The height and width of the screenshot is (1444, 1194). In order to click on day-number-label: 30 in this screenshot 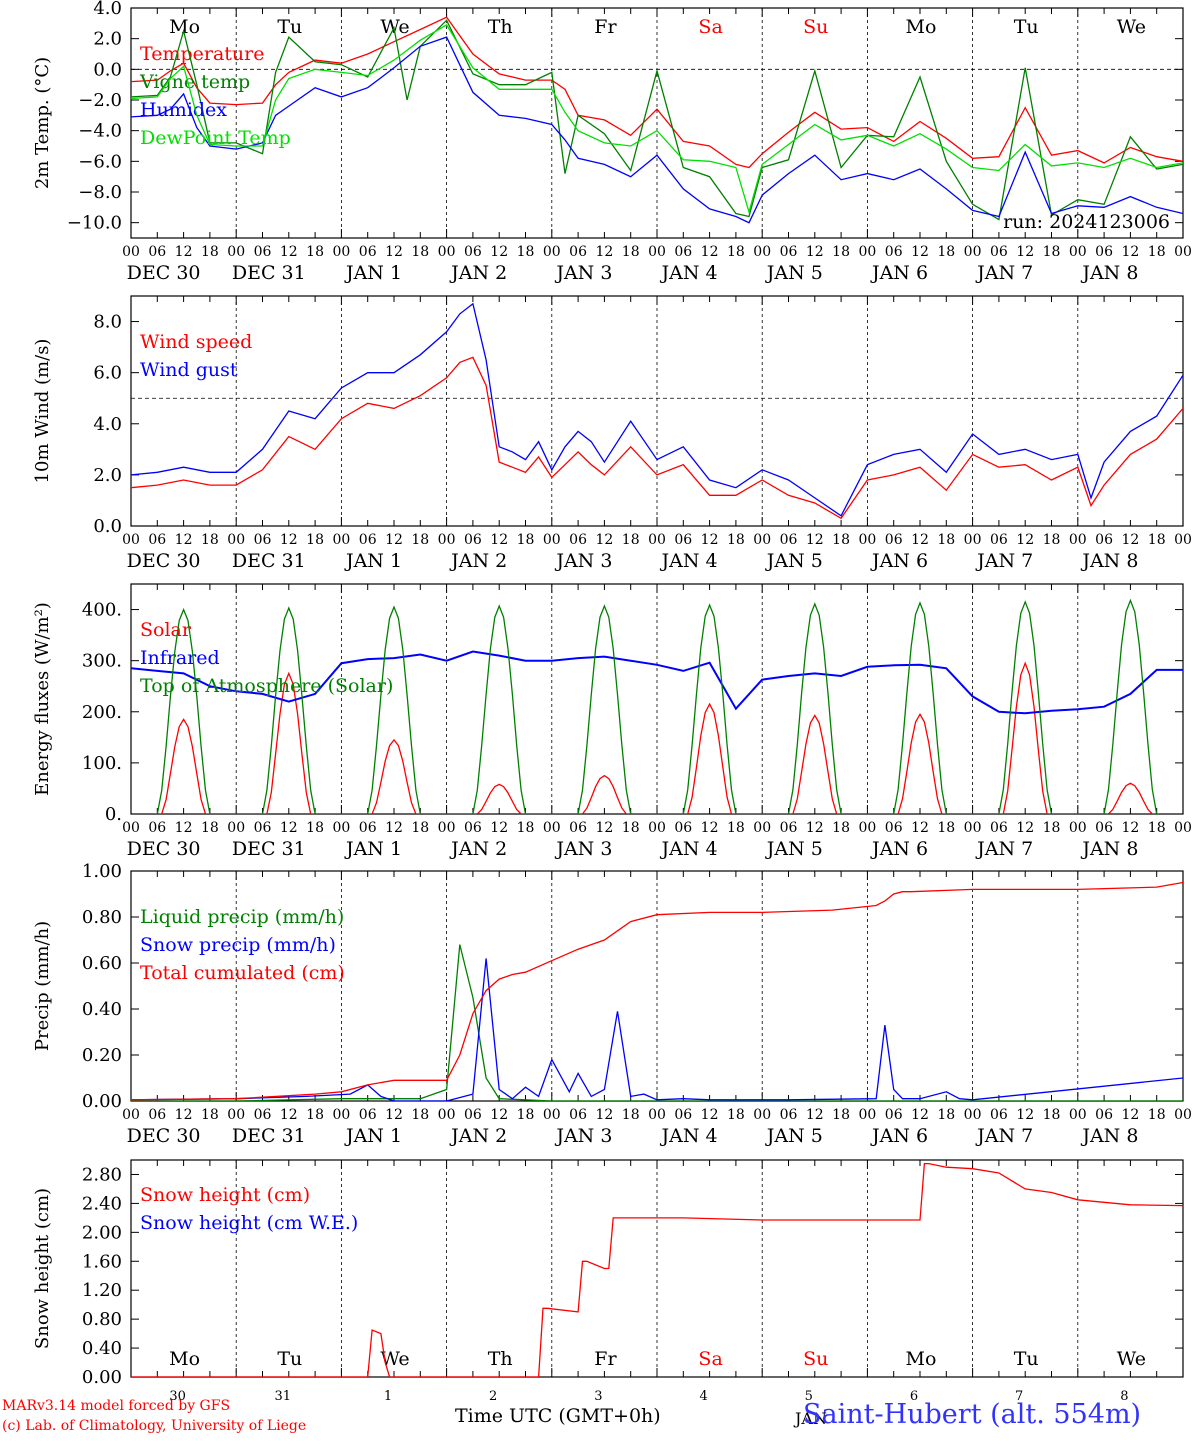, I will do `click(177, 1396)`.